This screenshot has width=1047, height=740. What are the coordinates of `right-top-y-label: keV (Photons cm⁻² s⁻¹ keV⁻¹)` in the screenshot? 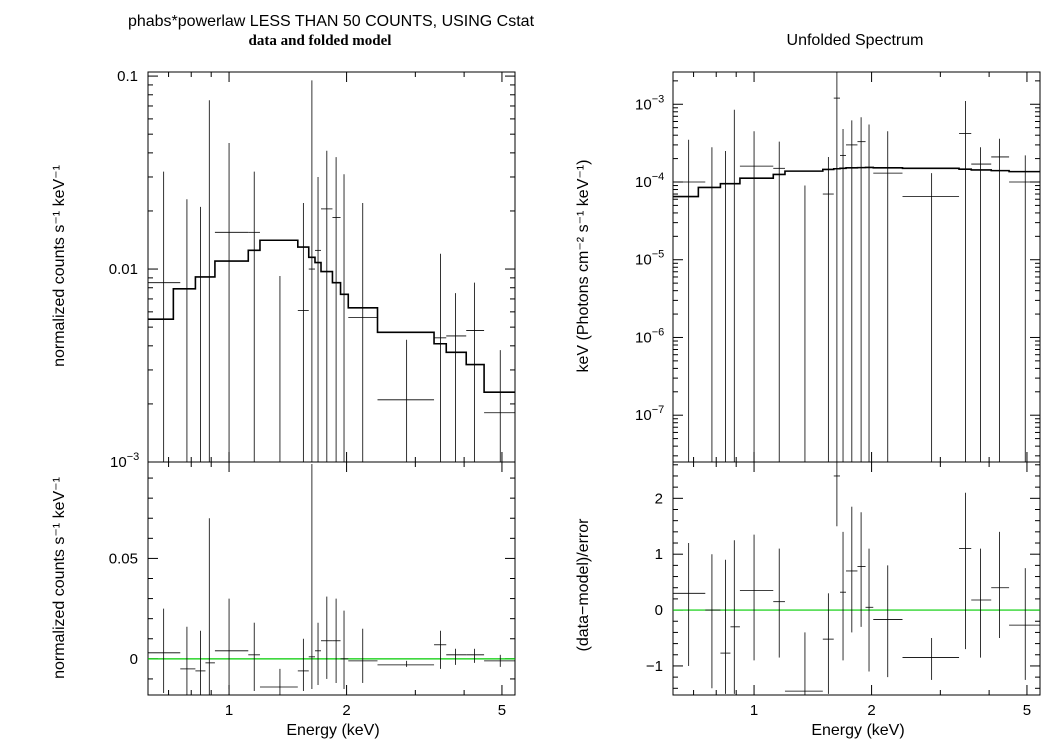 It's located at (583, 266).